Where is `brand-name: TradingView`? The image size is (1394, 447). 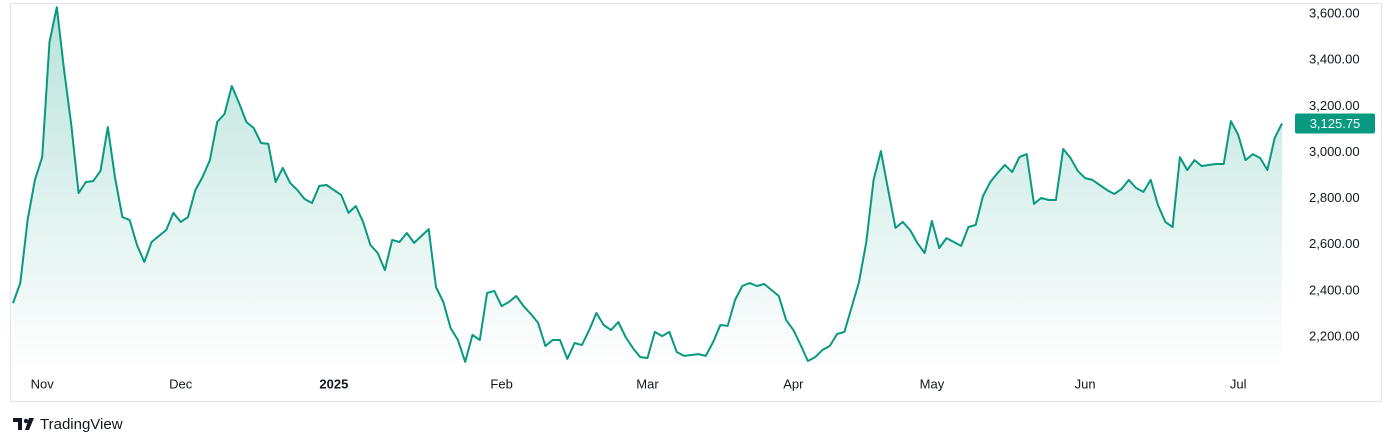 brand-name: TradingView is located at coordinates (81, 424).